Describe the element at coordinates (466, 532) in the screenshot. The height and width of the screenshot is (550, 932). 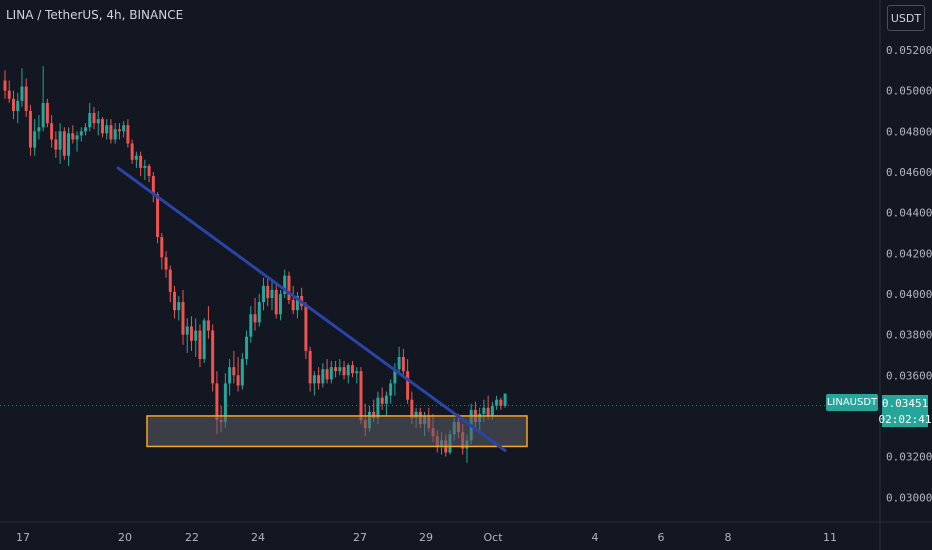
I see `time-axis: 17 20 22 24 27 29 Oct 4 6 8 11` at that location.